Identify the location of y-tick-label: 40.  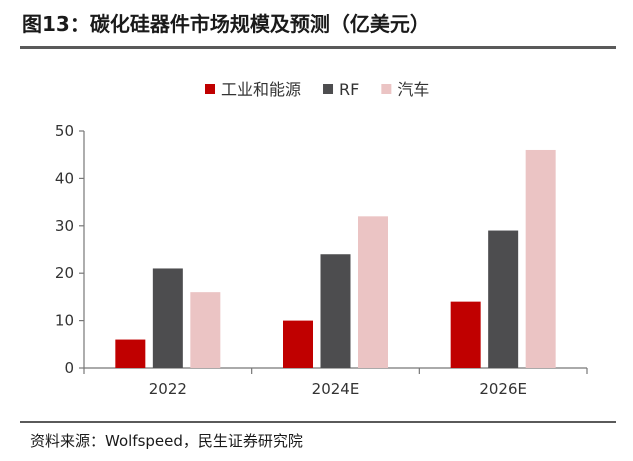
(64, 178).